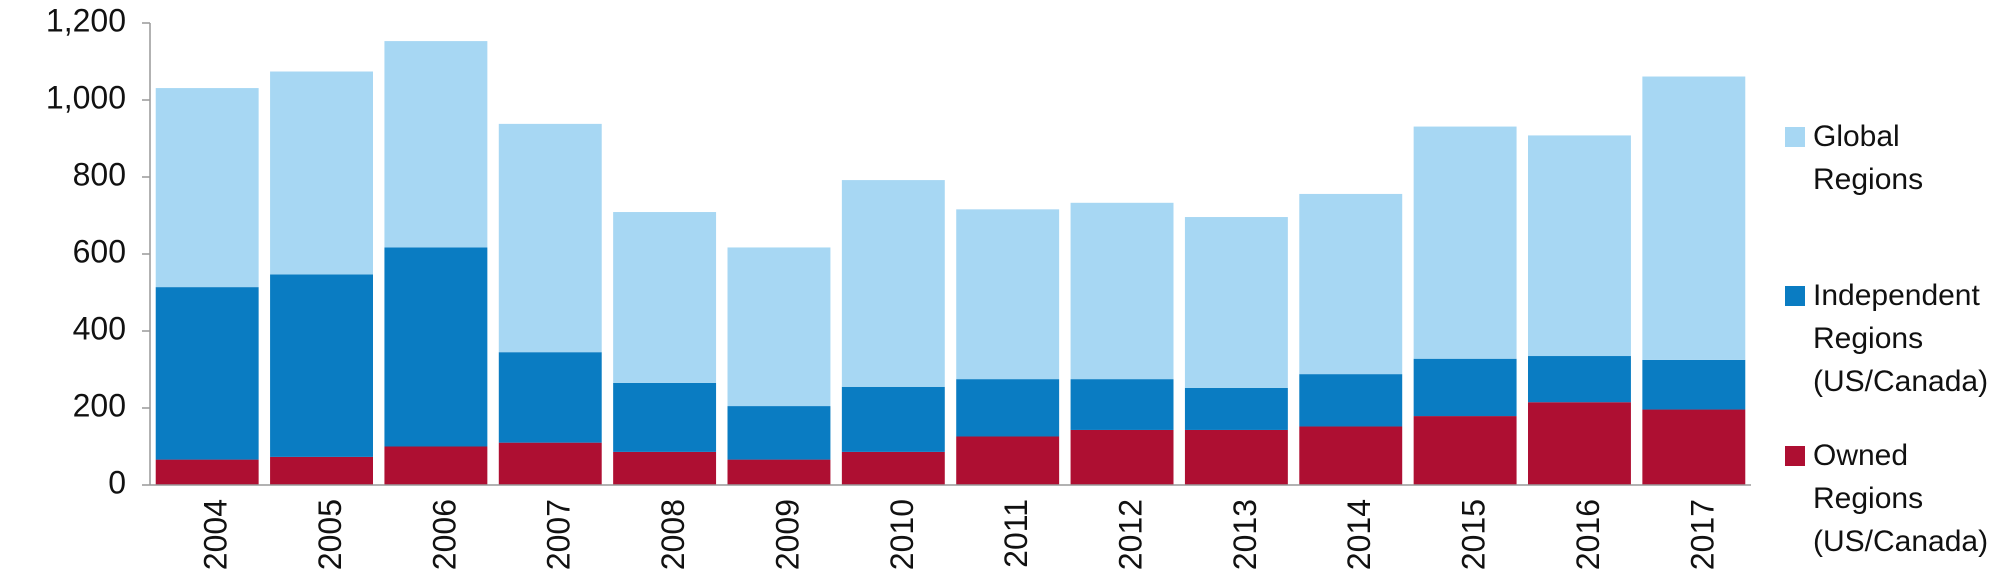 The width and height of the screenshot is (2000, 573). What do you see at coordinates (117, 482) in the screenshot?
I see `y-tick-label: 0` at bounding box center [117, 482].